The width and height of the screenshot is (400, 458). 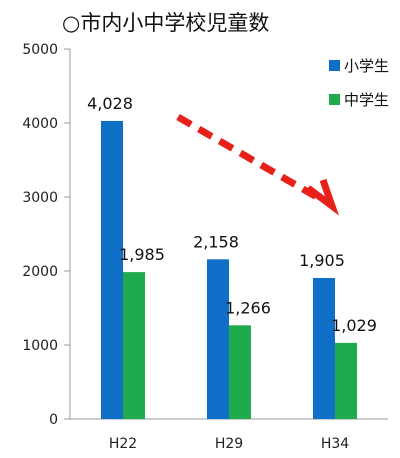 I want to click on y-tick-label: 3000, so click(x=40, y=198).